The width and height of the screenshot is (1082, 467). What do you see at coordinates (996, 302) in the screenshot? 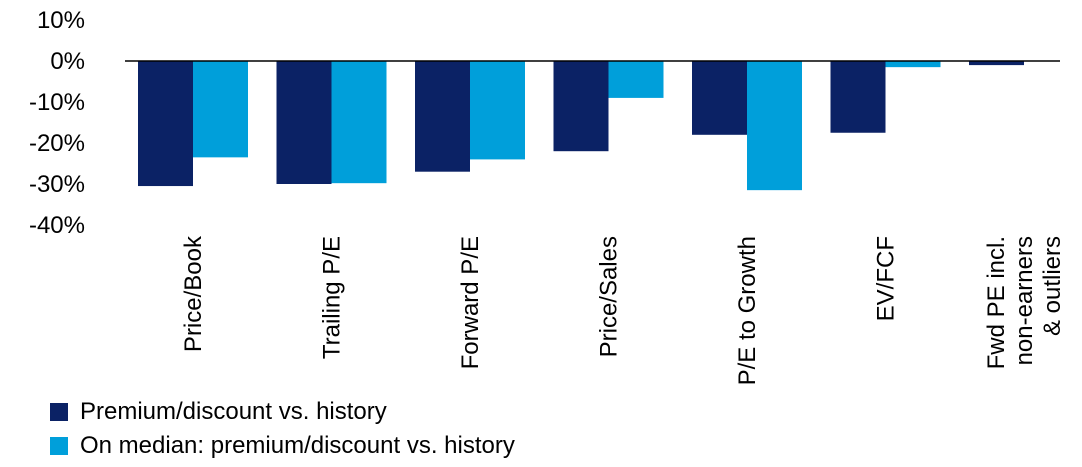
I see `category-label: Fwd PE incl.` at bounding box center [996, 302].